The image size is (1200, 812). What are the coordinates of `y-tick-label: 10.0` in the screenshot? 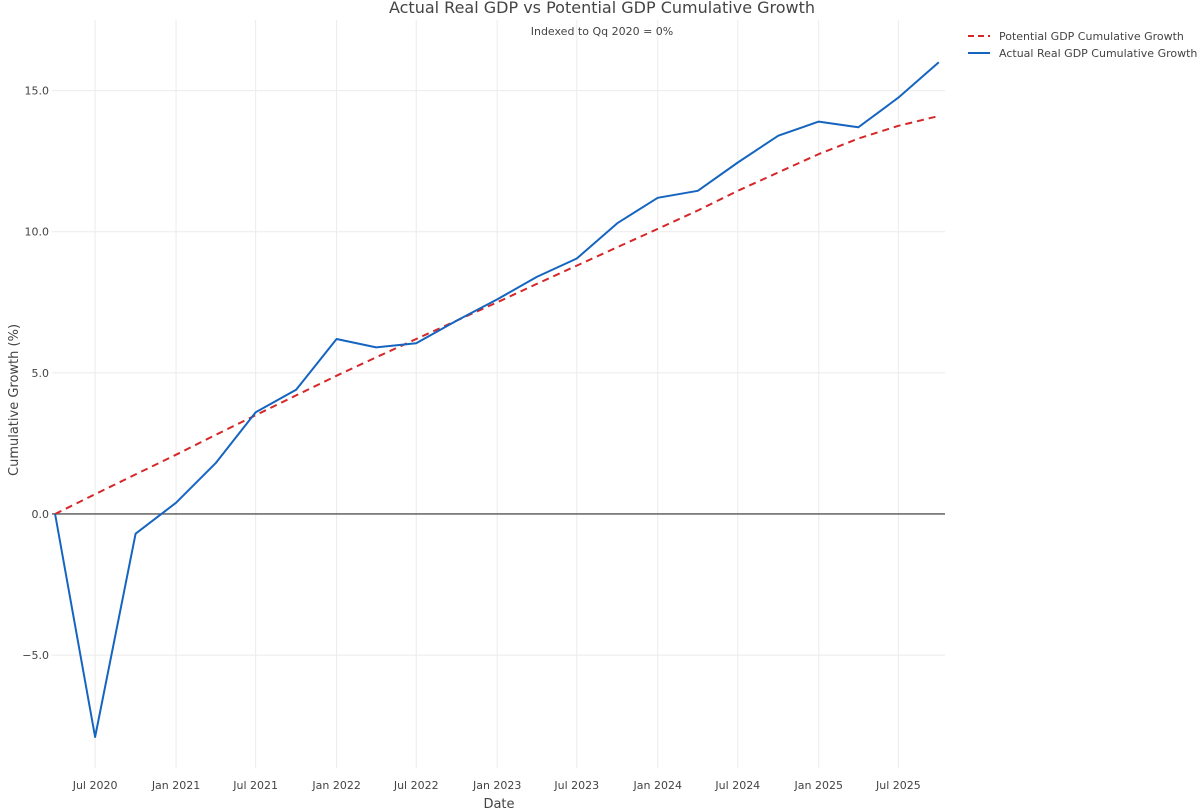 It's located at (37, 232).